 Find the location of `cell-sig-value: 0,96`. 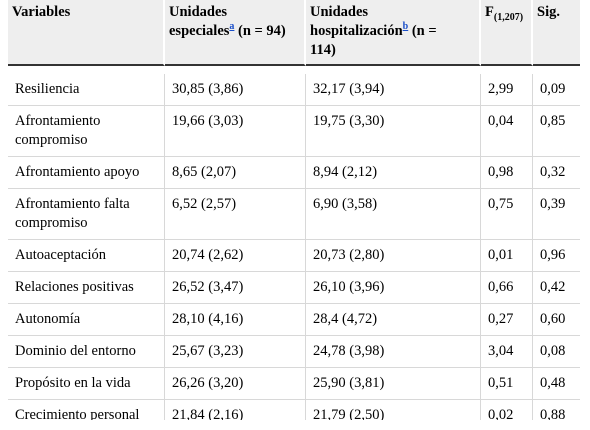

cell-sig-value: 0,96 is located at coordinates (556, 256).